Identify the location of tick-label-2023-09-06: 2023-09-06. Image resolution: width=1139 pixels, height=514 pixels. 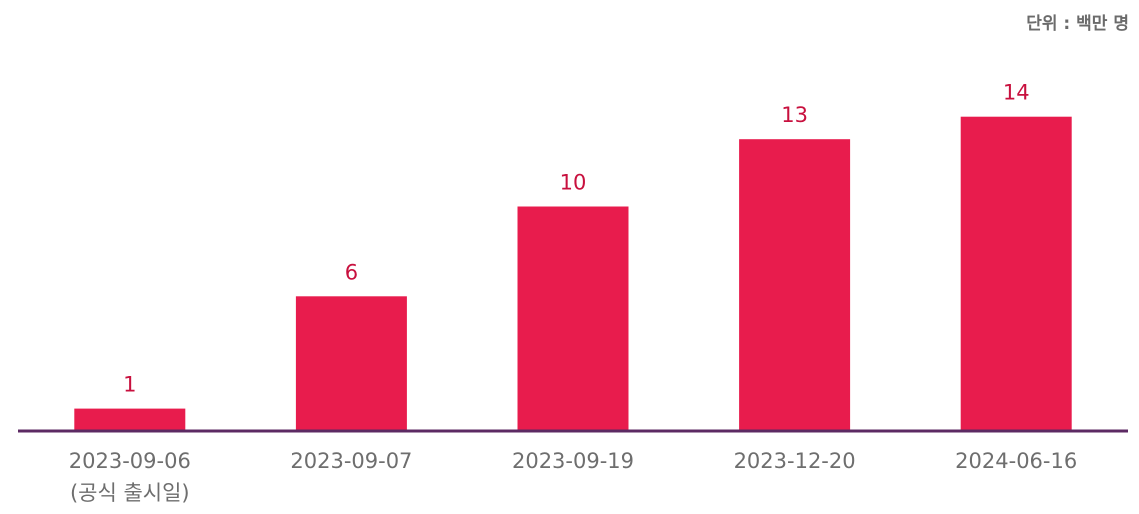
(130, 461).